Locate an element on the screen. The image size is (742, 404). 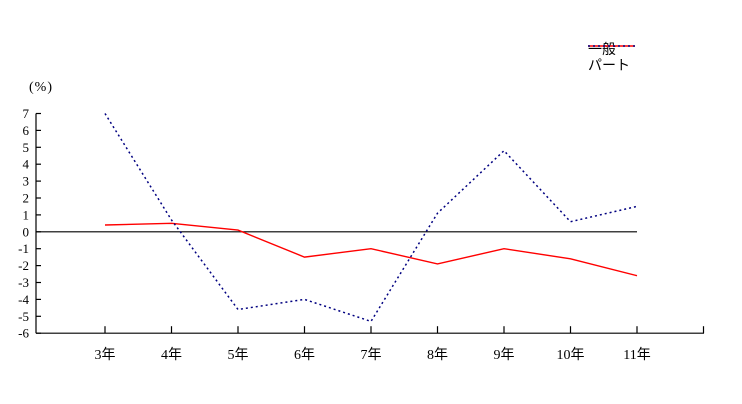
svg-text: 0 is located at coordinates (26, 231).